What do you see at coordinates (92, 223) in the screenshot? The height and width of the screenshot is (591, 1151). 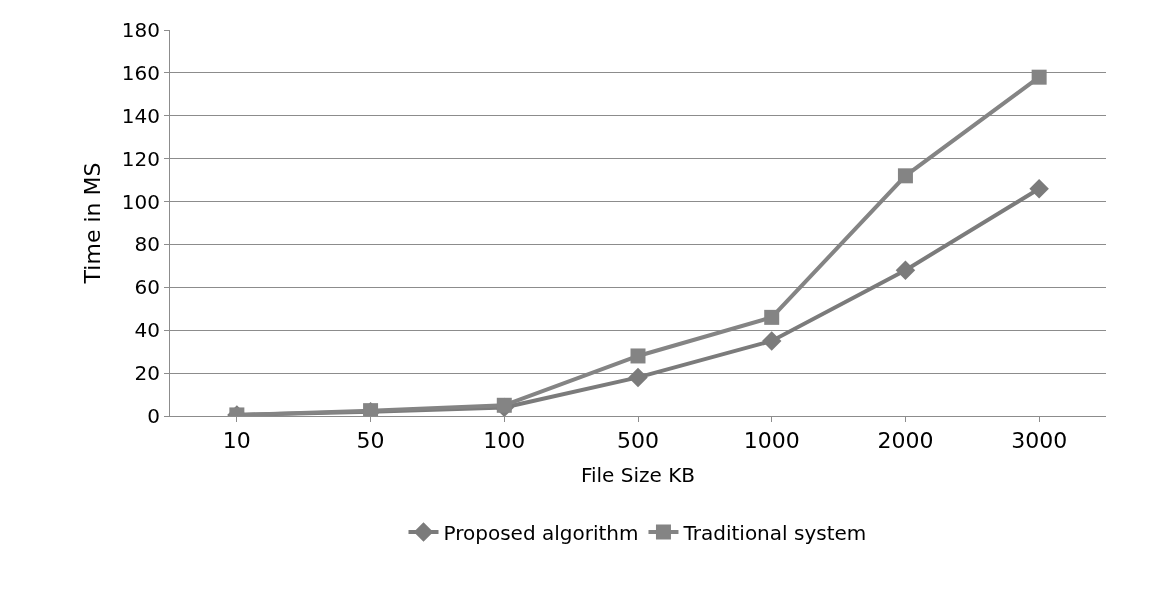 I see `y-axis-title: Time in MS` at bounding box center [92, 223].